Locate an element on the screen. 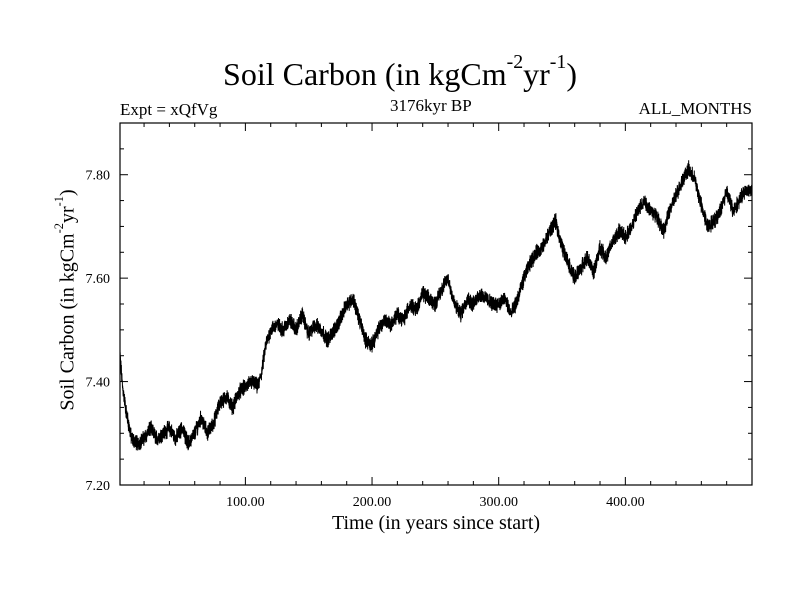 This screenshot has width=800, height=600. y-axis-label-exponent-2: -1 is located at coordinates (58, 201).